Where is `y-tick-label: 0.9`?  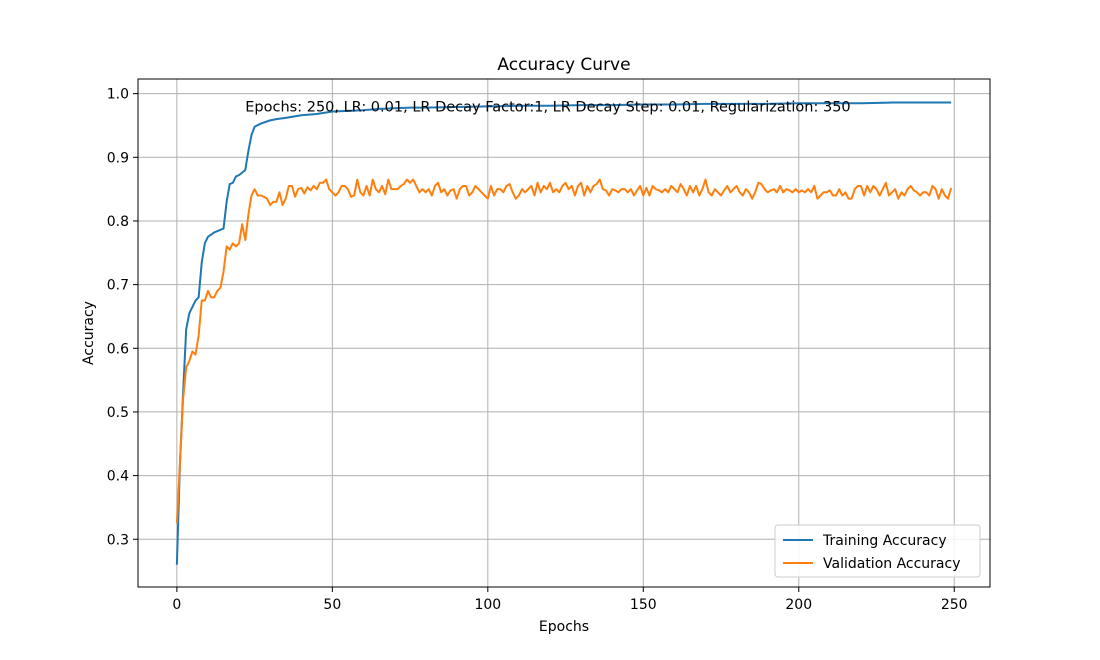
y-tick-label: 0.9 is located at coordinates (118, 158).